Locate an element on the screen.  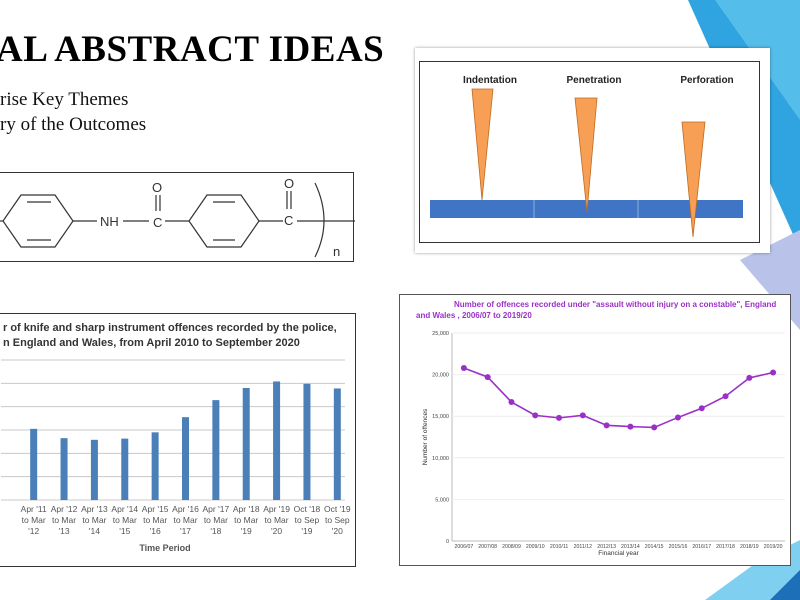
indentation-diagram: Indentation Penetration Perforation is located at coordinates (586, 156).